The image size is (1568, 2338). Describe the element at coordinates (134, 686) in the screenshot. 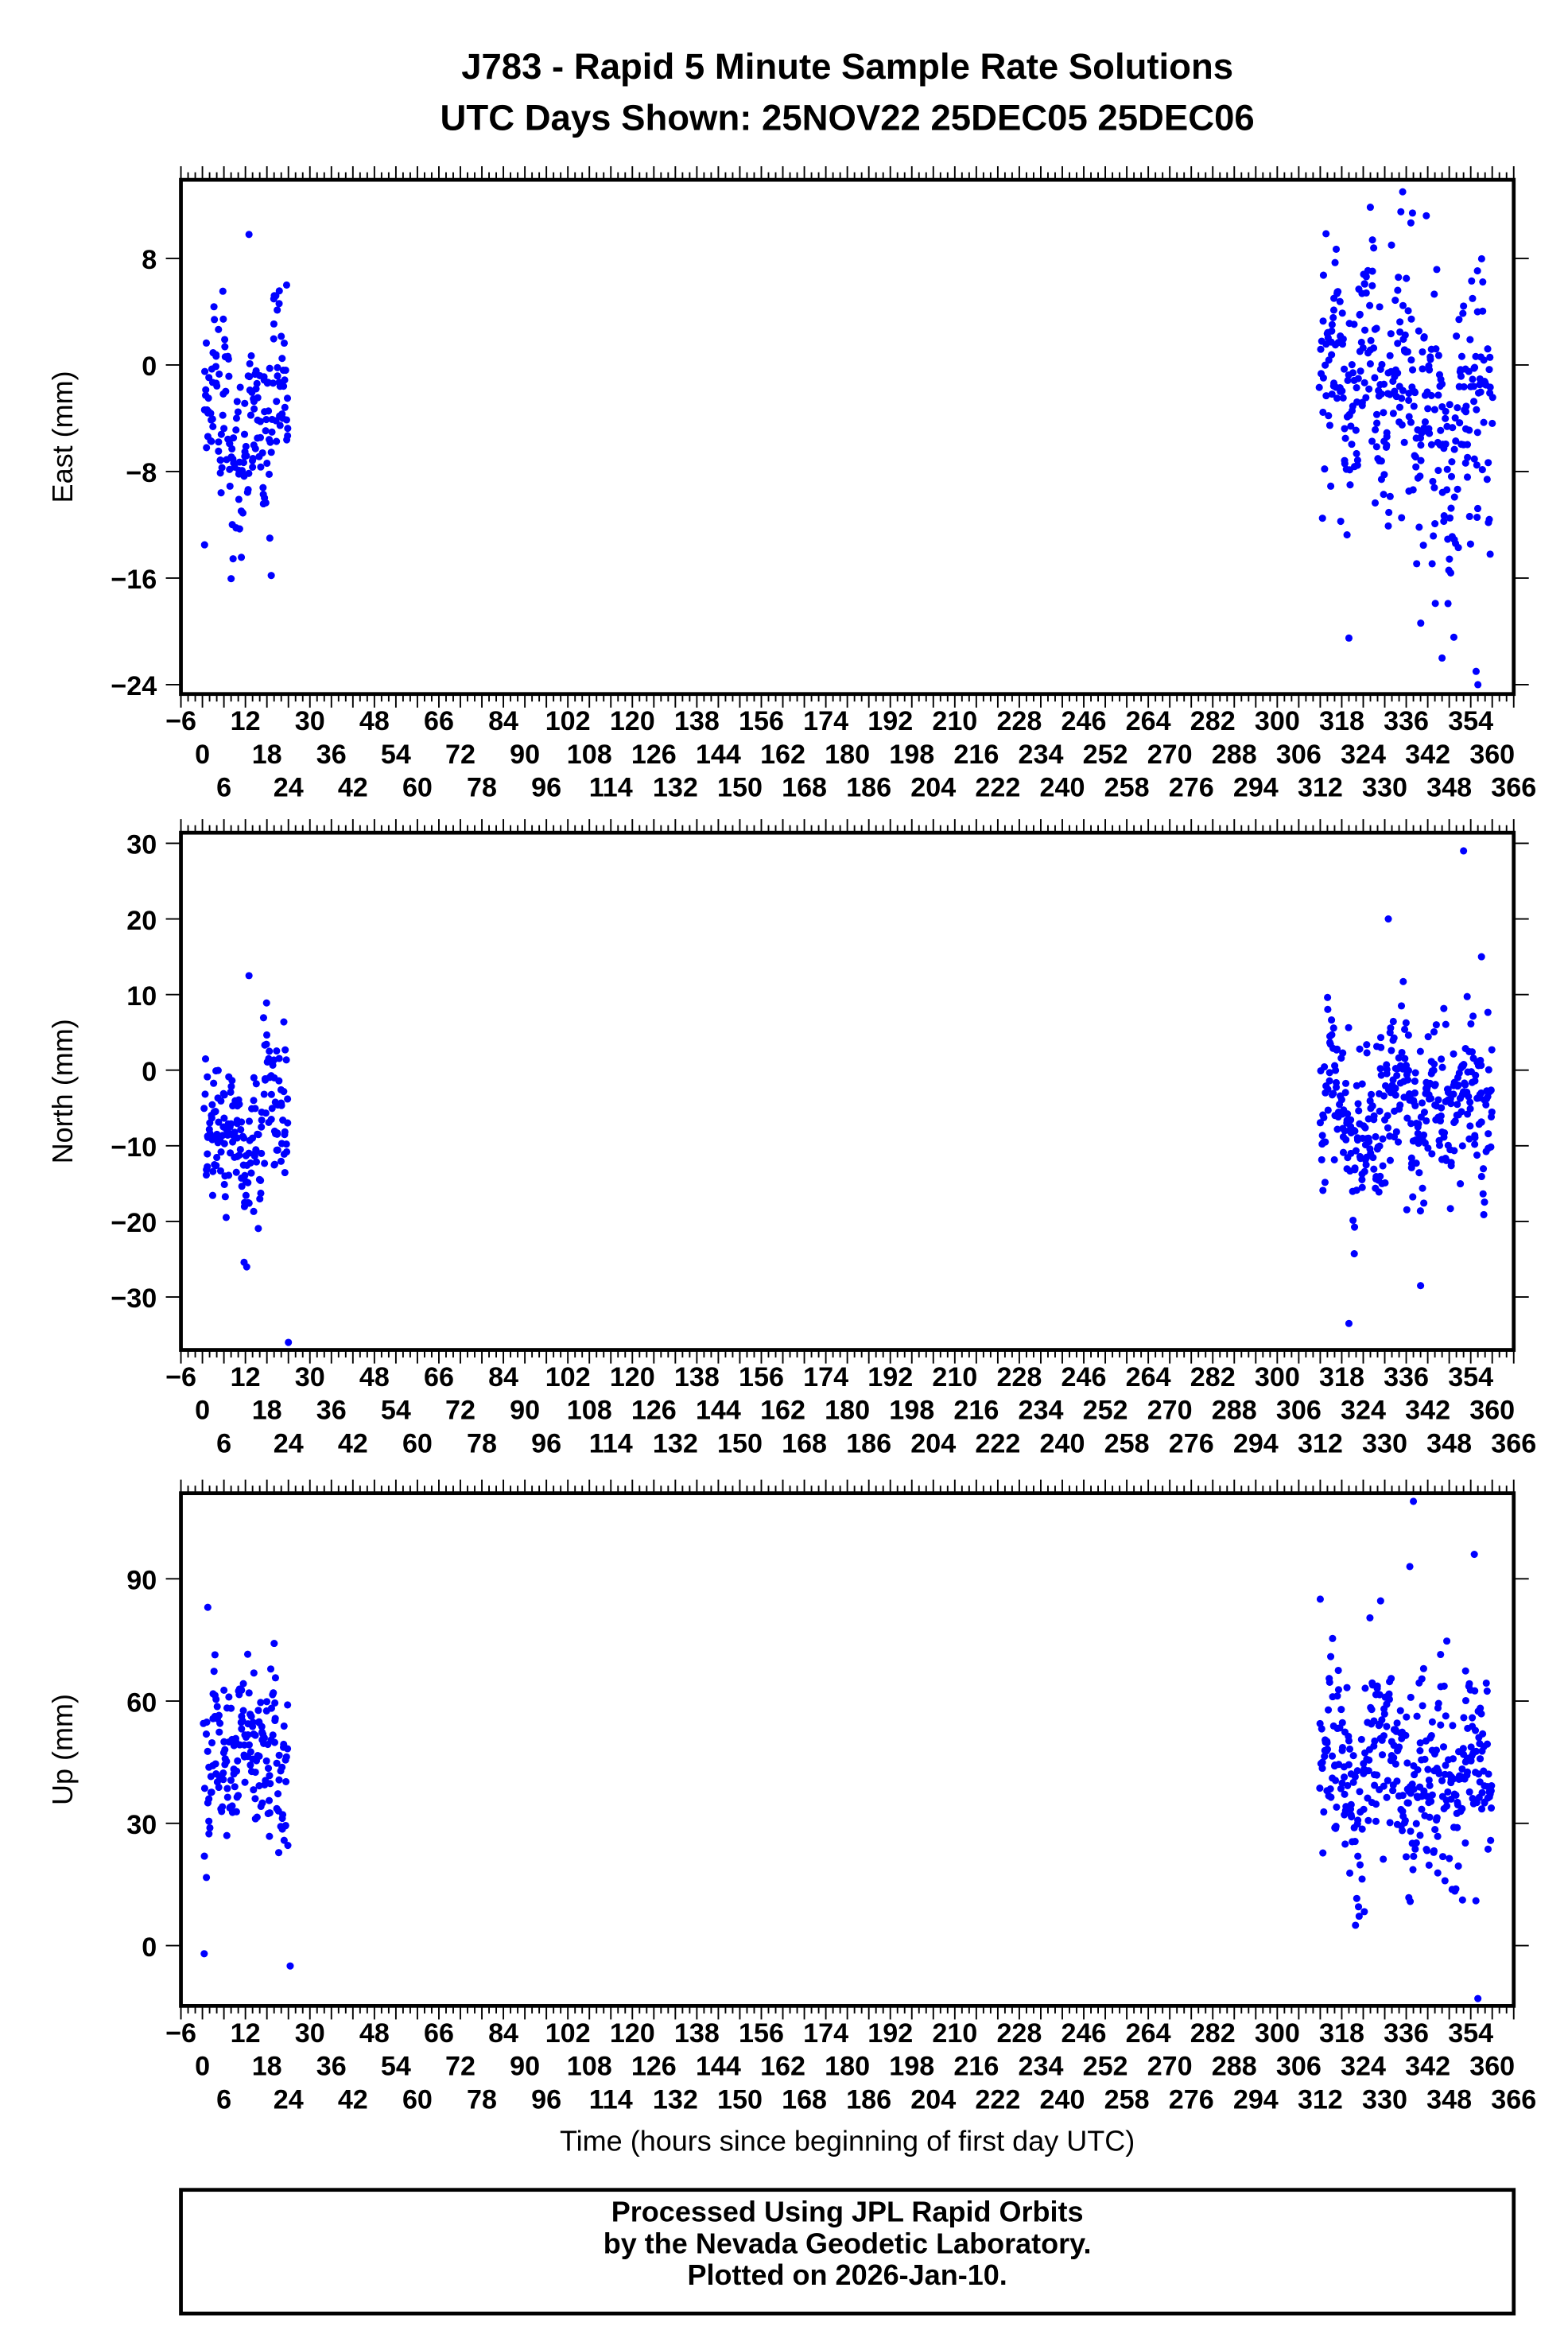

I see `y-tick-label: −24` at that location.